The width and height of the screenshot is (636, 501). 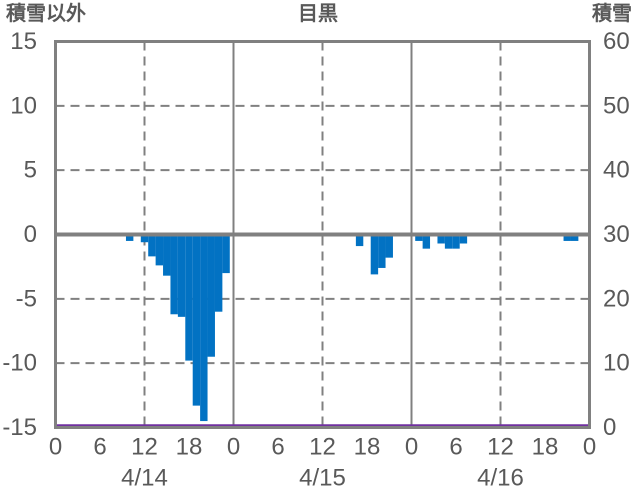 What do you see at coordinates (318, 14) in the screenshot?
I see `chart-title: 目黒` at bounding box center [318, 14].